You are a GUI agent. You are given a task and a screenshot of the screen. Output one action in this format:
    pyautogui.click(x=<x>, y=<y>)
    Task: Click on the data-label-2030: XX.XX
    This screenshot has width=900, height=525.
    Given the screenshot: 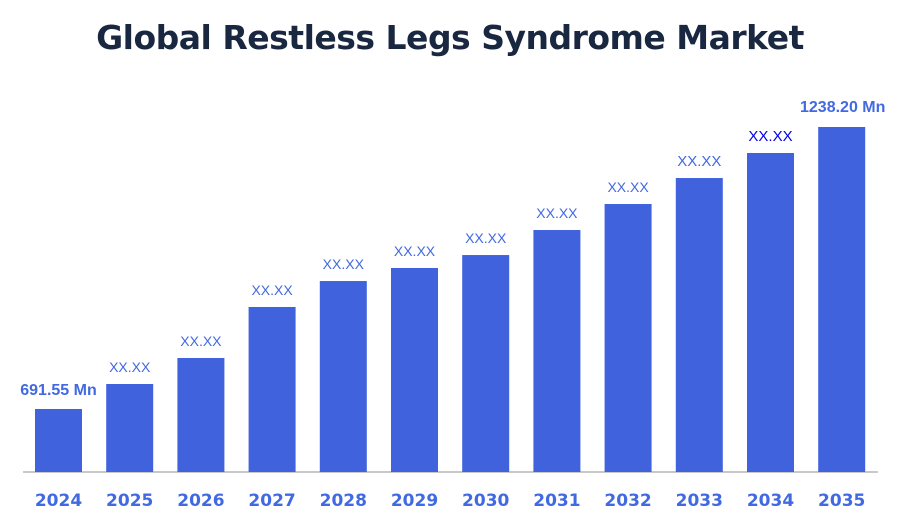 What is the action you would take?
    pyautogui.click(x=486, y=238)
    